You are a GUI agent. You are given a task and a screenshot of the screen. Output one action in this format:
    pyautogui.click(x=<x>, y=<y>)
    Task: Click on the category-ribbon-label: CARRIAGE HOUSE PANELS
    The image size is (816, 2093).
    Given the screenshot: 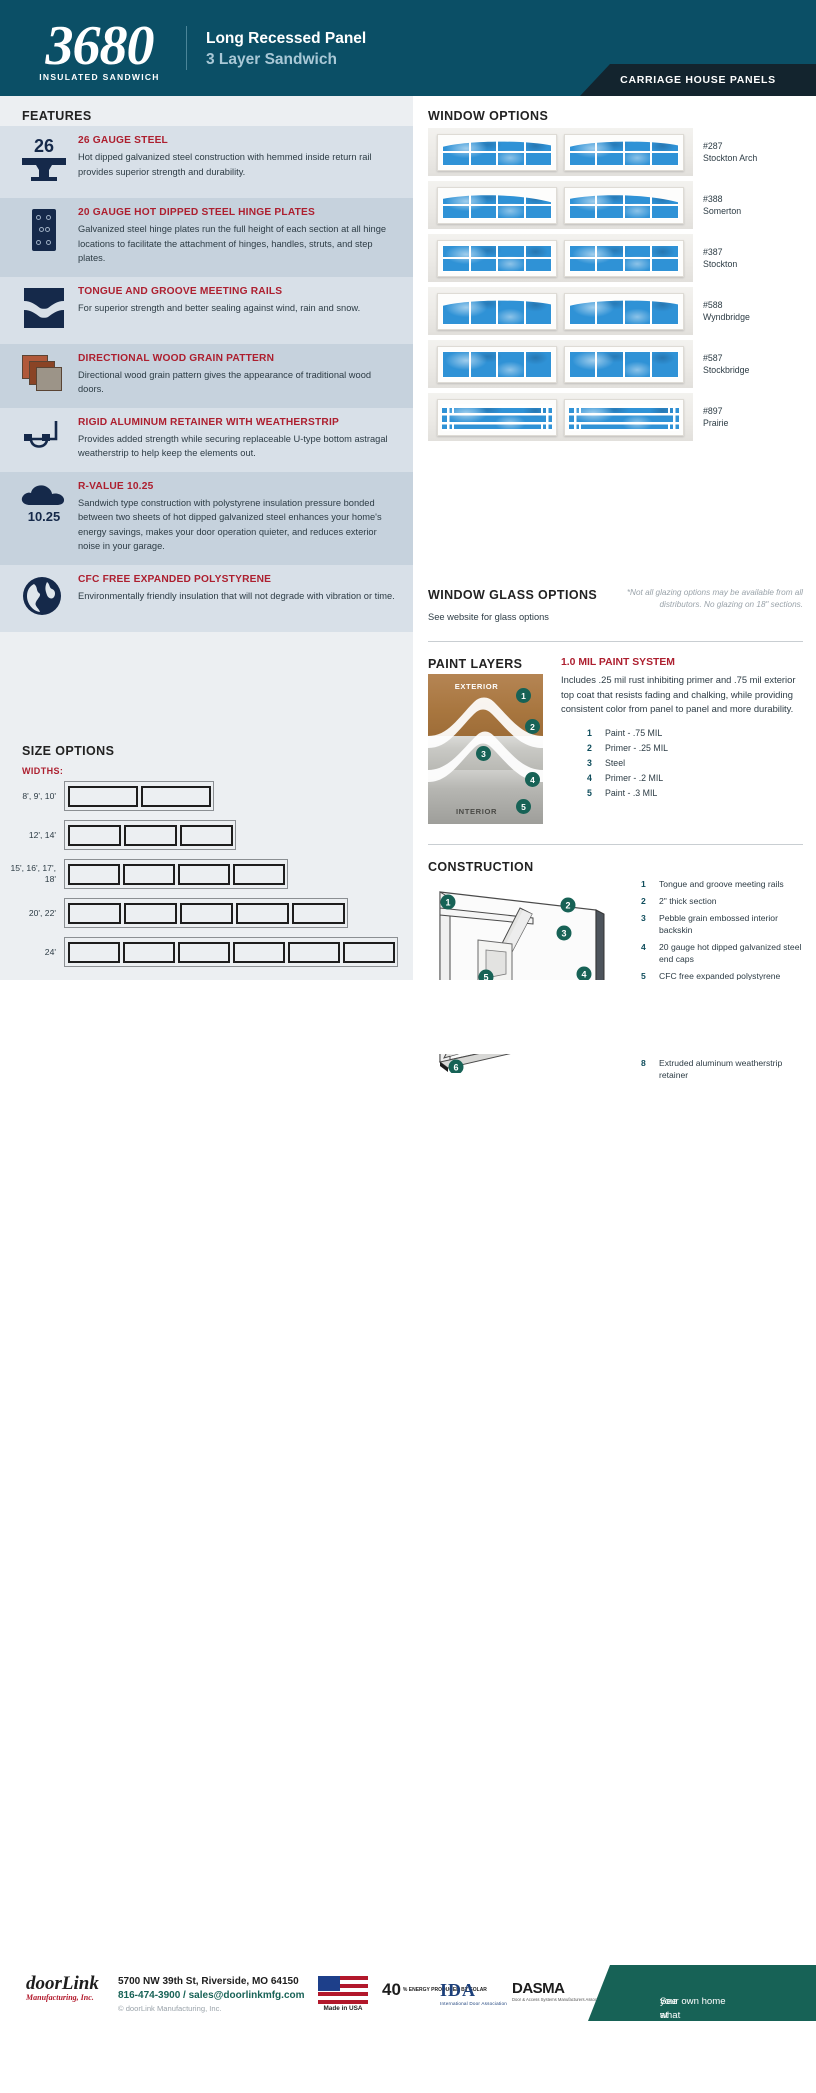 What is the action you would take?
    pyautogui.click(x=698, y=80)
    